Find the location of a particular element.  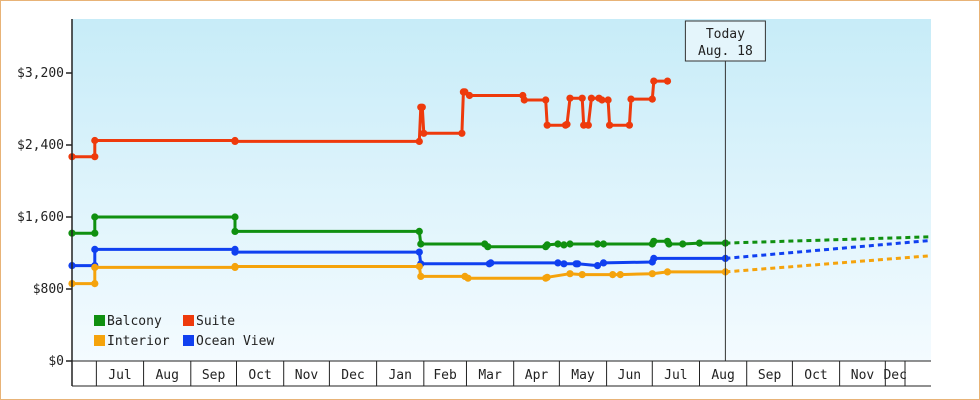

y-tick-label: $800 is located at coordinates (48, 289).